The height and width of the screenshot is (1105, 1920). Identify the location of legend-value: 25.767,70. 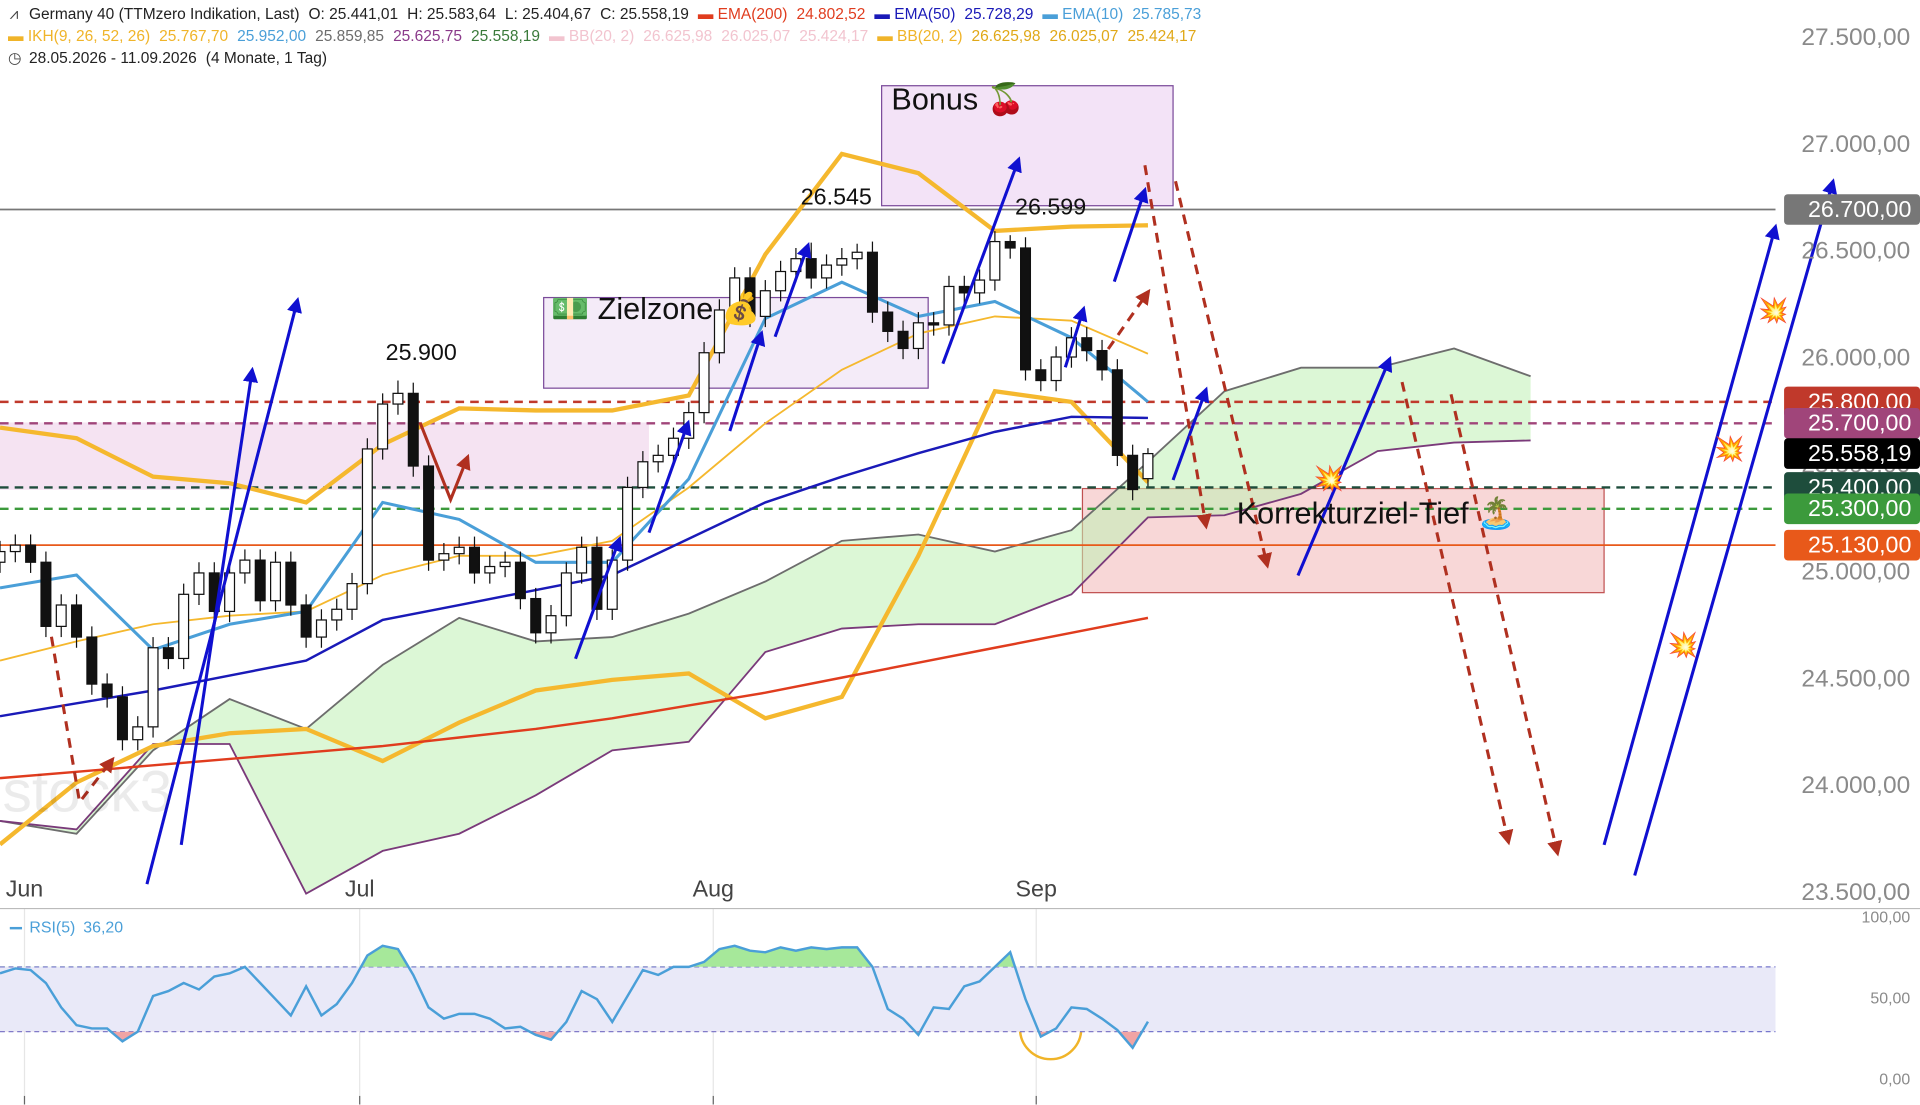
(194, 36).